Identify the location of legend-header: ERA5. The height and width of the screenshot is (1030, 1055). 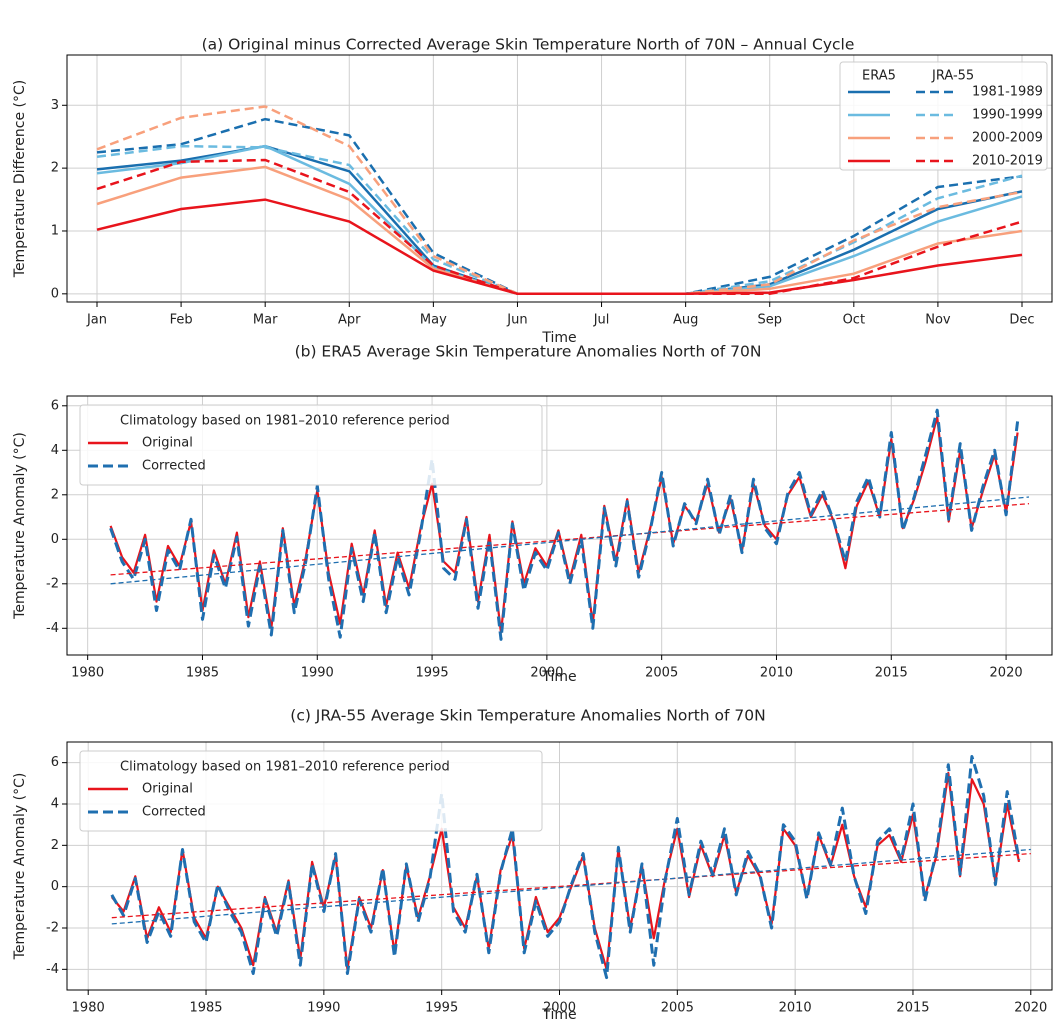
(879, 76).